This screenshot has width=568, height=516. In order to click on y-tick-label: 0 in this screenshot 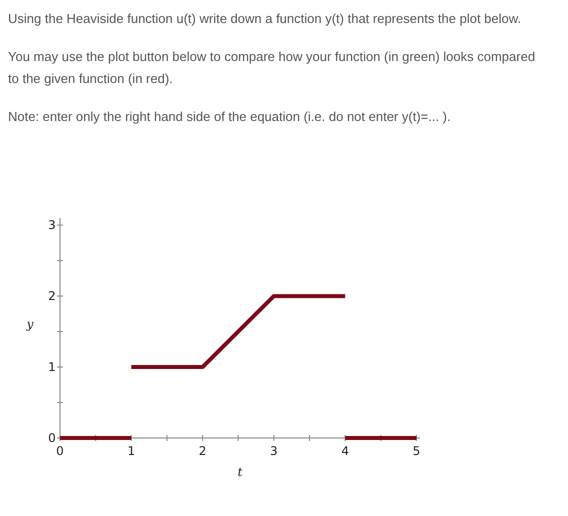, I will do `click(52, 438)`.